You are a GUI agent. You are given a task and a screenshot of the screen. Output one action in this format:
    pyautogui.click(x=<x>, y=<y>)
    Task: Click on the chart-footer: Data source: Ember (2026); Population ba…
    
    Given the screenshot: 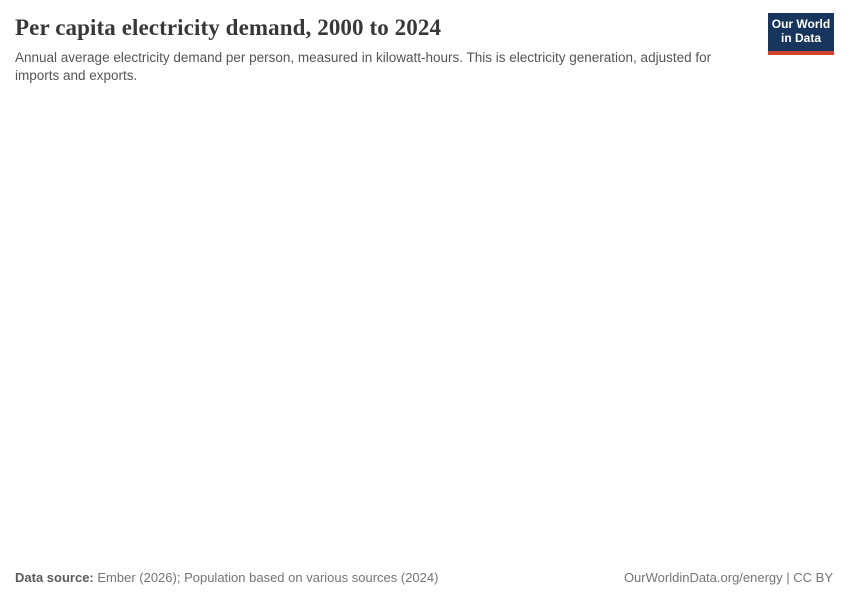 What is the action you would take?
    pyautogui.click(x=424, y=578)
    